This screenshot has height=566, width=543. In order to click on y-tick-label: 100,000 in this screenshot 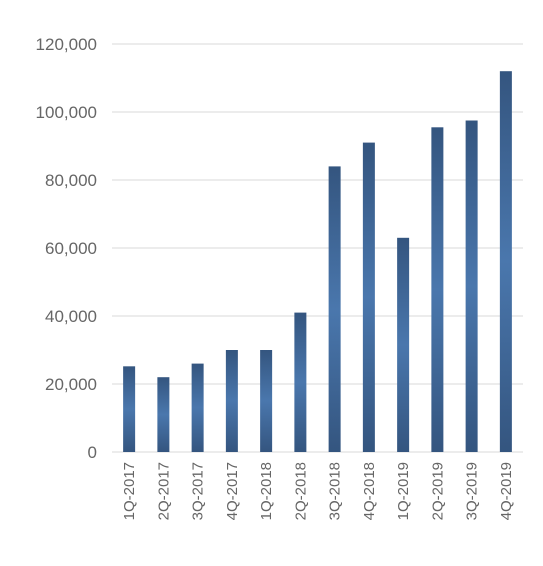, I will do `click(66, 112)`.